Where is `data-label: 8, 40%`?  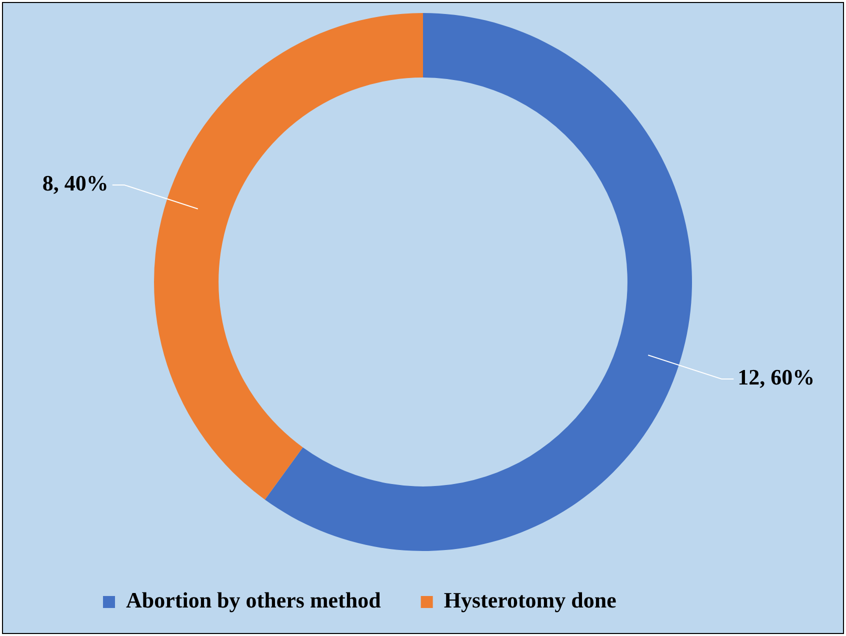 data-label: 8, 40% is located at coordinates (75, 183).